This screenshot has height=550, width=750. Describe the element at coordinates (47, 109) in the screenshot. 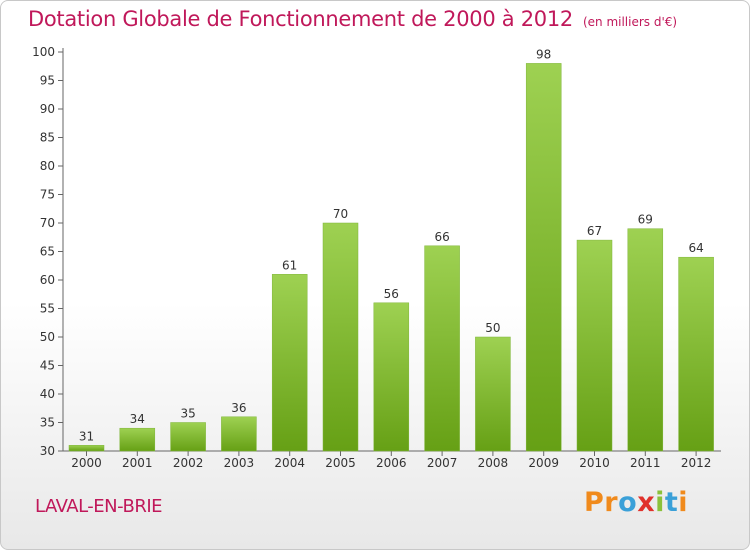

I see `y-tick-label: 90` at that location.